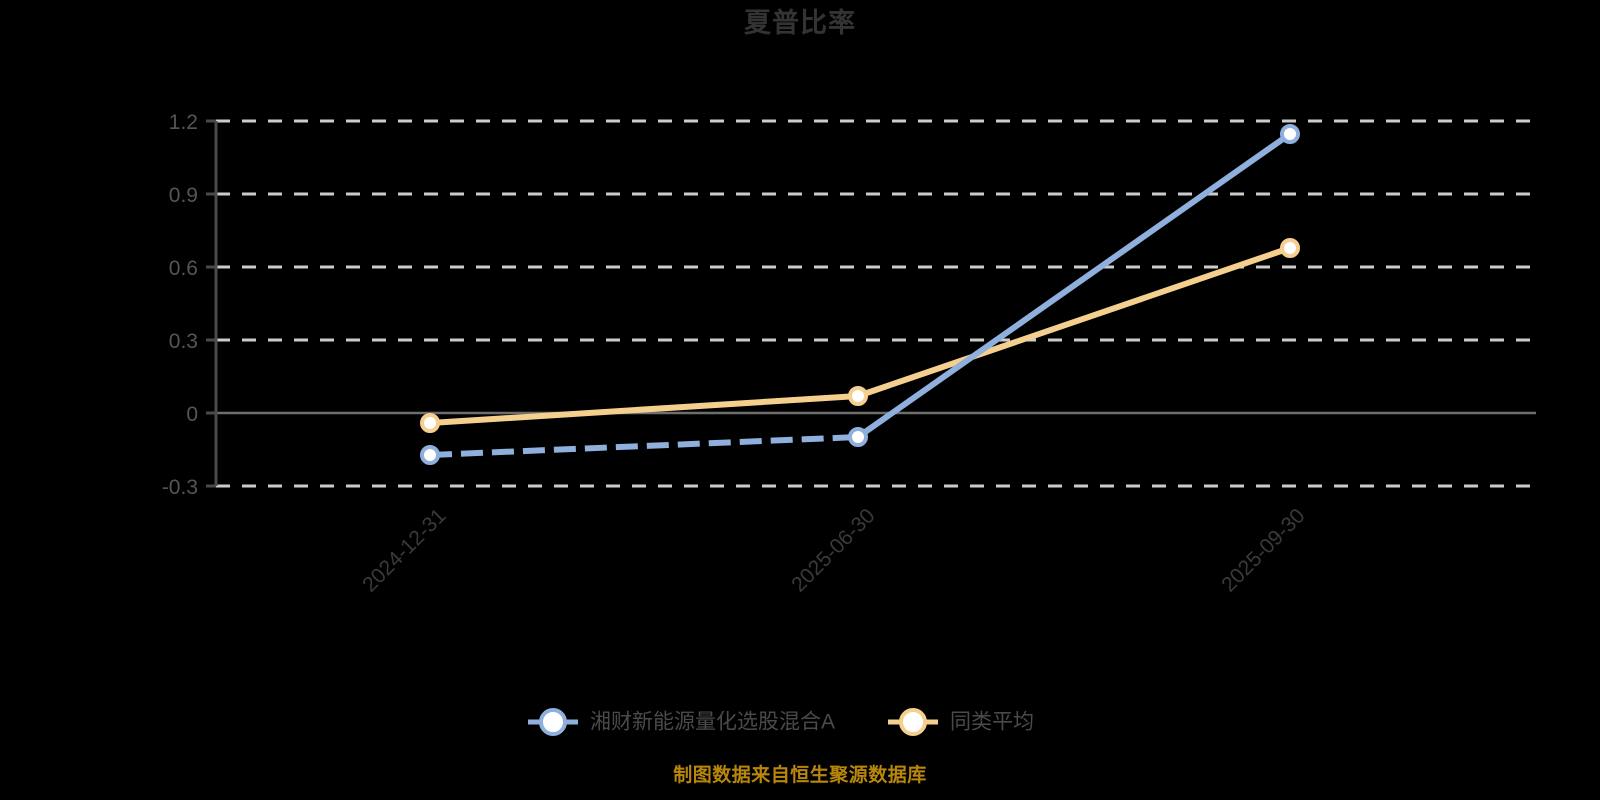 The width and height of the screenshot is (1600, 800). What do you see at coordinates (180, 305) in the screenshot?
I see `y-axis-tick-labels: 1.2 0.9 0.6 0.3 0 -0.3` at bounding box center [180, 305].